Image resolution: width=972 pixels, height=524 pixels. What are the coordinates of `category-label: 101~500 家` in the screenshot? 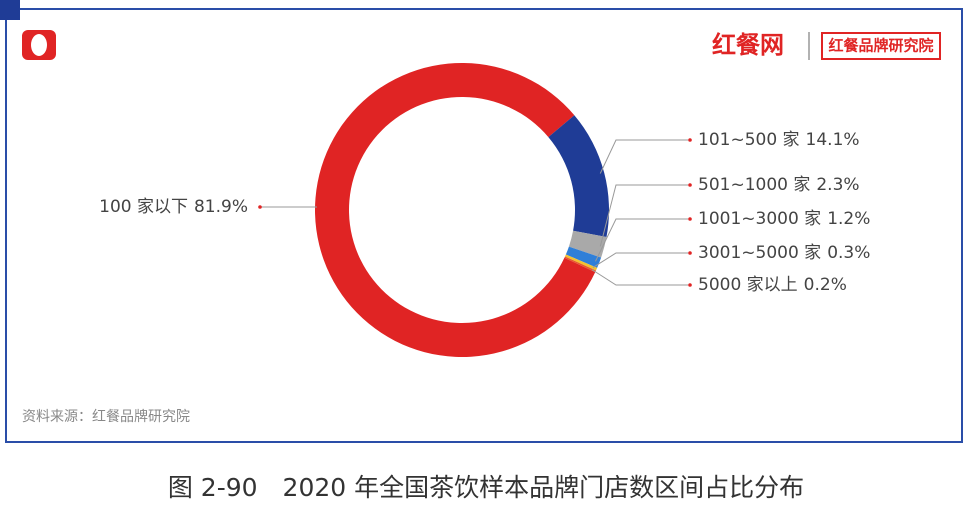 It's located at (749, 140).